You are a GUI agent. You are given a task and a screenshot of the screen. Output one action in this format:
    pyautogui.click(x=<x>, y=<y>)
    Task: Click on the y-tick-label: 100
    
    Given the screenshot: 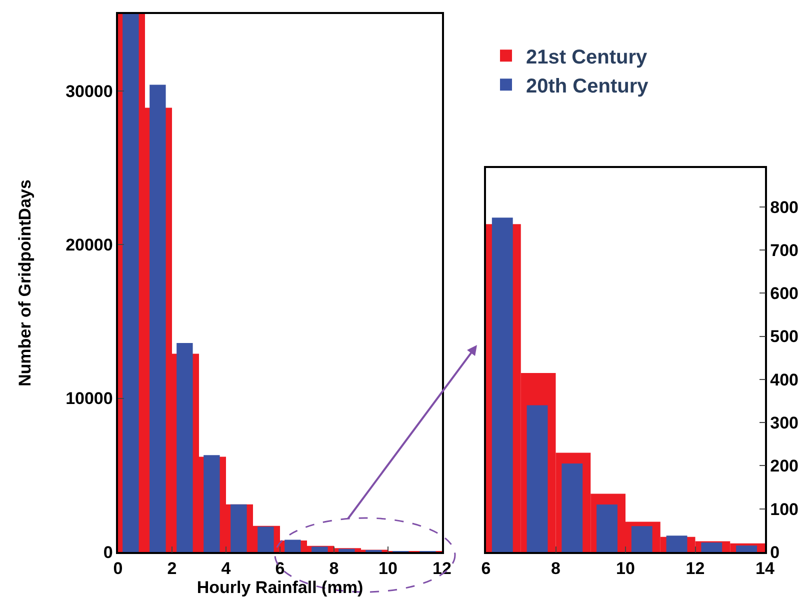 What is the action you would take?
    pyautogui.click(x=784, y=509)
    